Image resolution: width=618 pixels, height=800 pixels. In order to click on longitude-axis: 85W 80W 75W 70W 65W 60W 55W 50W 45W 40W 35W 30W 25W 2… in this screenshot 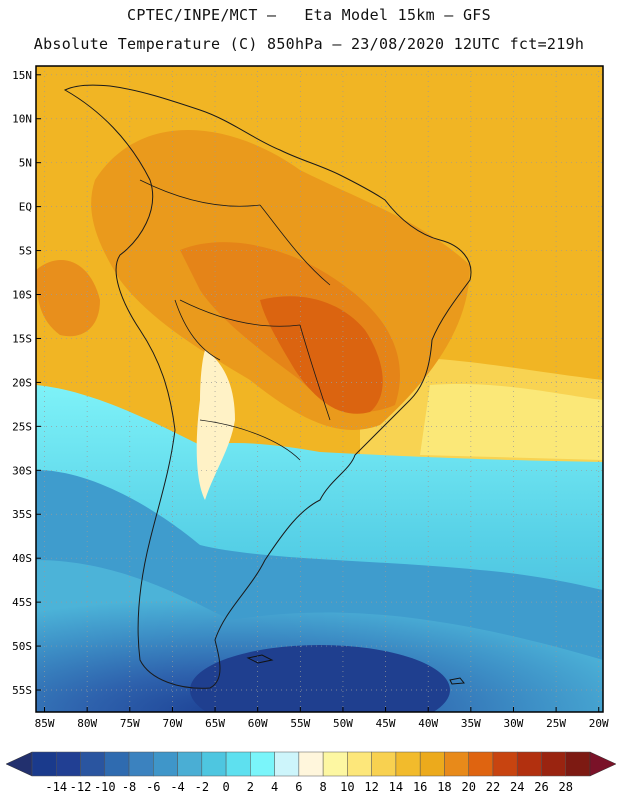, I will do `click(322, 718)`.